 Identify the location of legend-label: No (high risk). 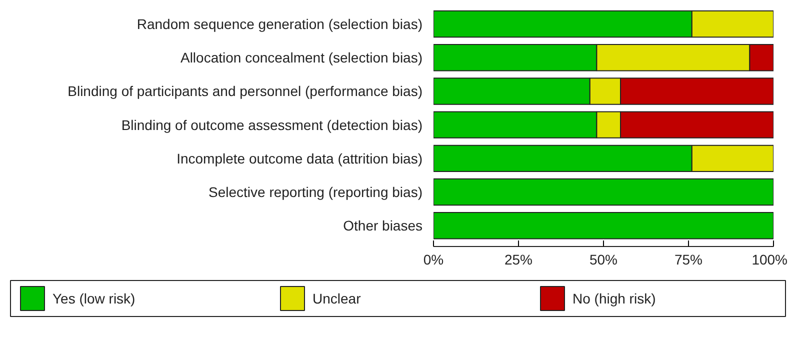
(614, 298).